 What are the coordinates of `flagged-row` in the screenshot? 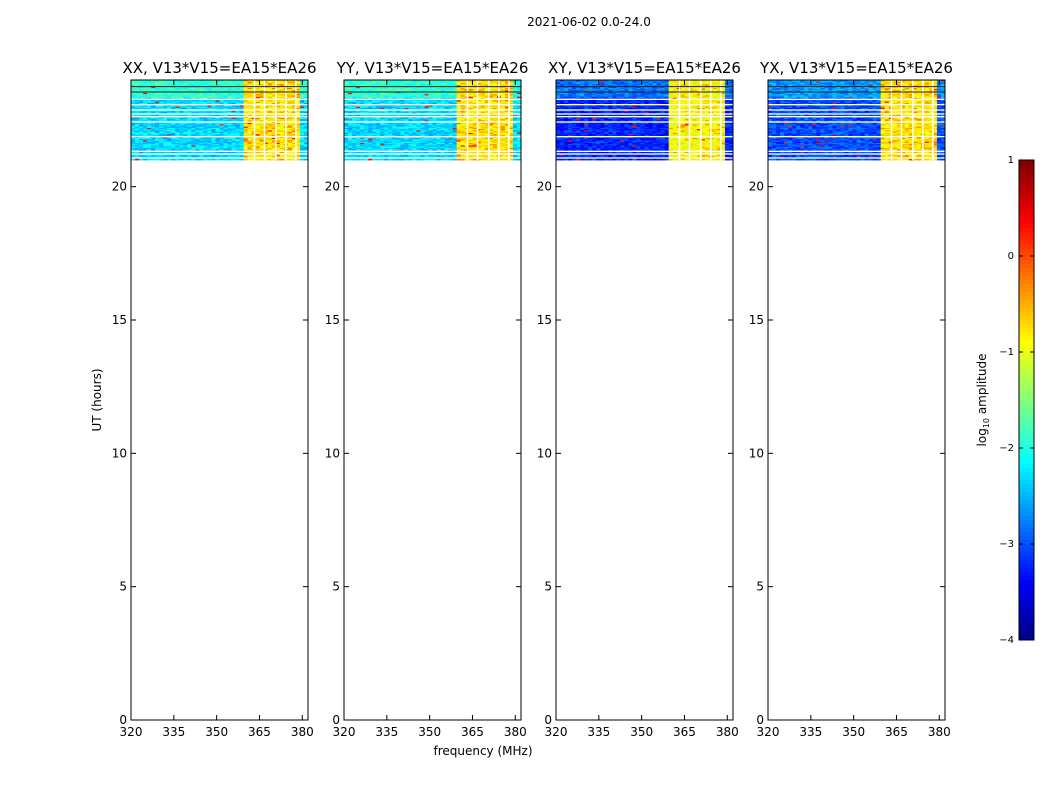 It's located at (219, 99).